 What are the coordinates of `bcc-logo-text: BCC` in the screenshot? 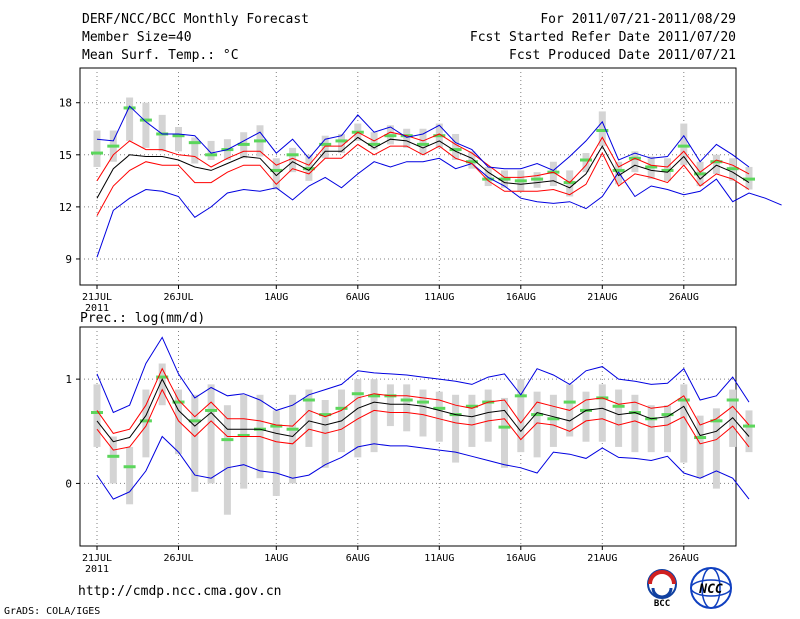 It's located at (662, 603).